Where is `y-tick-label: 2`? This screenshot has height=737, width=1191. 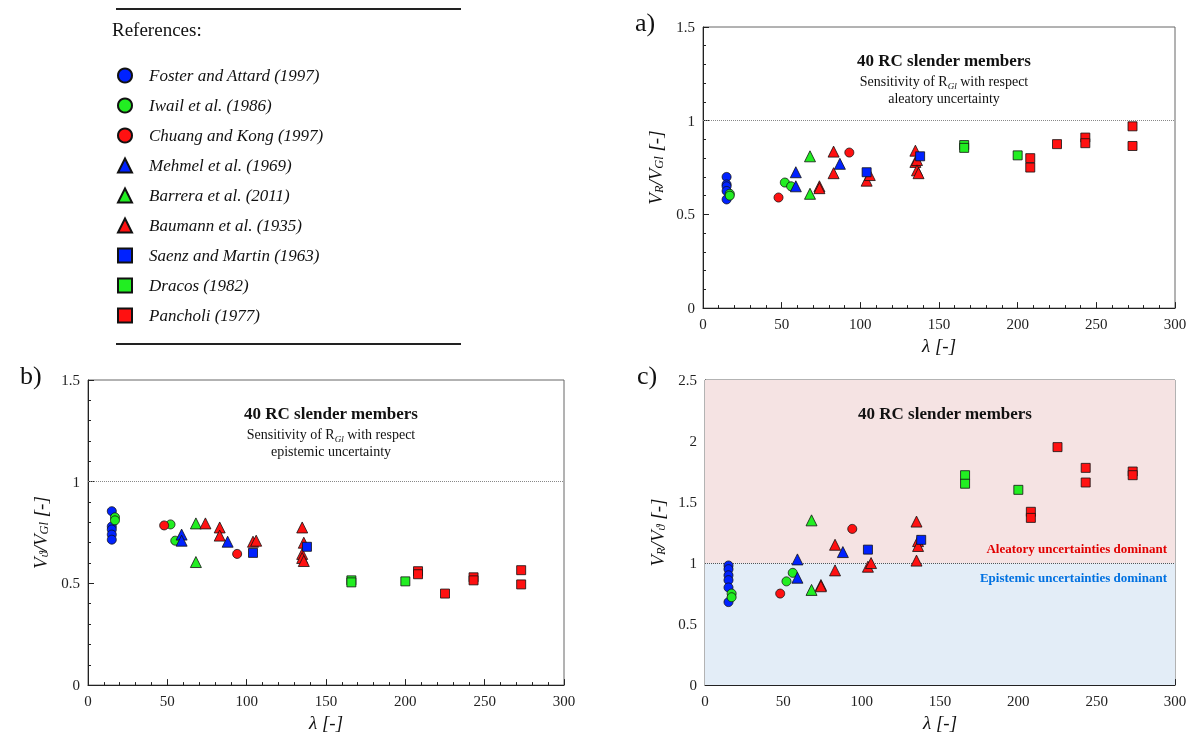
y-tick-label: 2 is located at coordinates (693, 441).